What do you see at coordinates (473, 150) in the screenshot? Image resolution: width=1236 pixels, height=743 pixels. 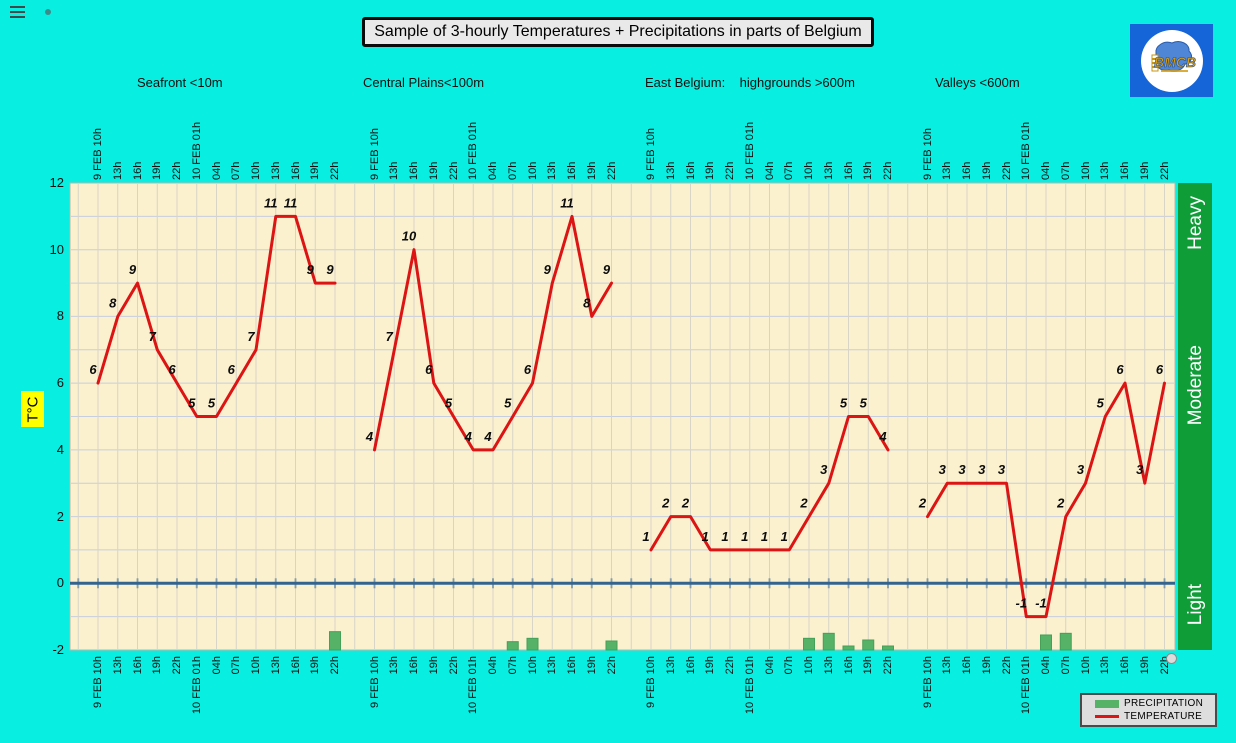 I see `x-tick-label-top: 10 FEB 01h` at bounding box center [473, 150].